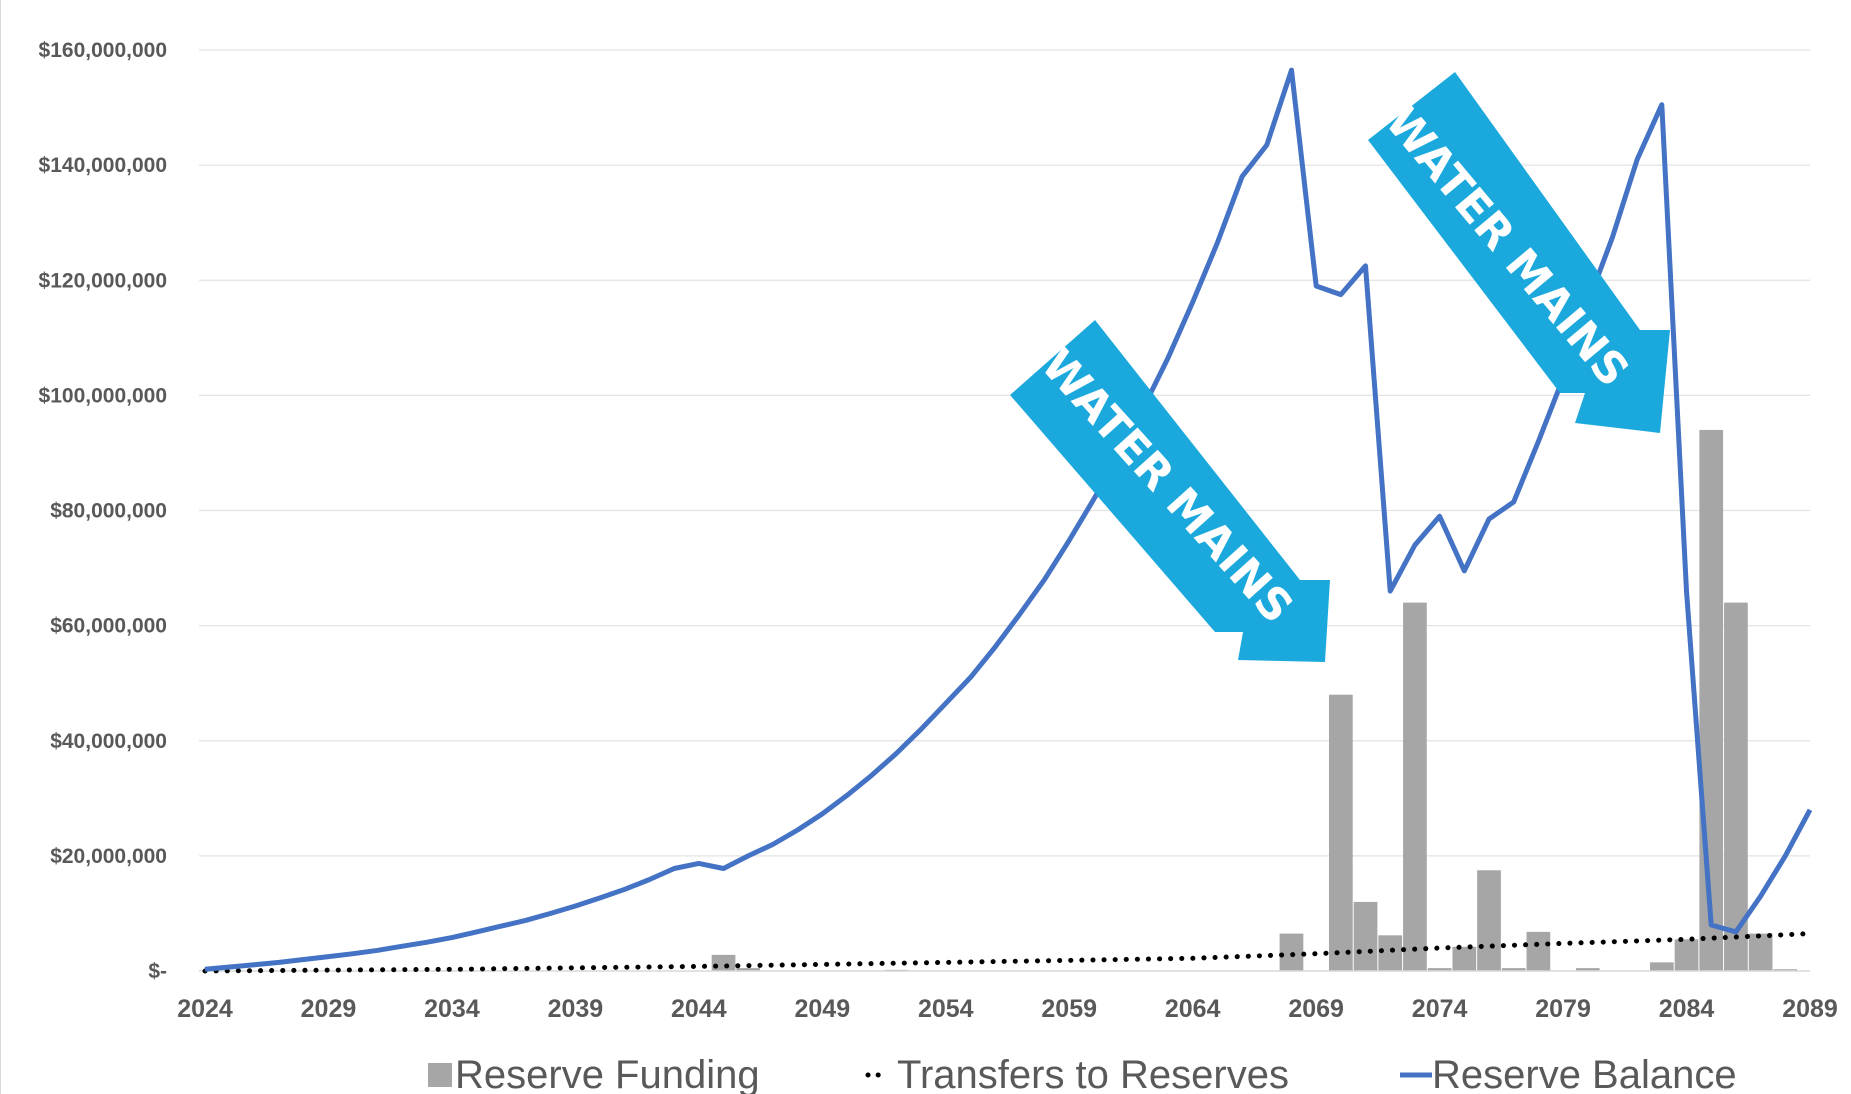 The height and width of the screenshot is (1094, 1851). What do you see at coordinates (1167, 487) in the screenshot?
I see `callout-label-1: WATER MAINS` at bounding box center [1167, 487].